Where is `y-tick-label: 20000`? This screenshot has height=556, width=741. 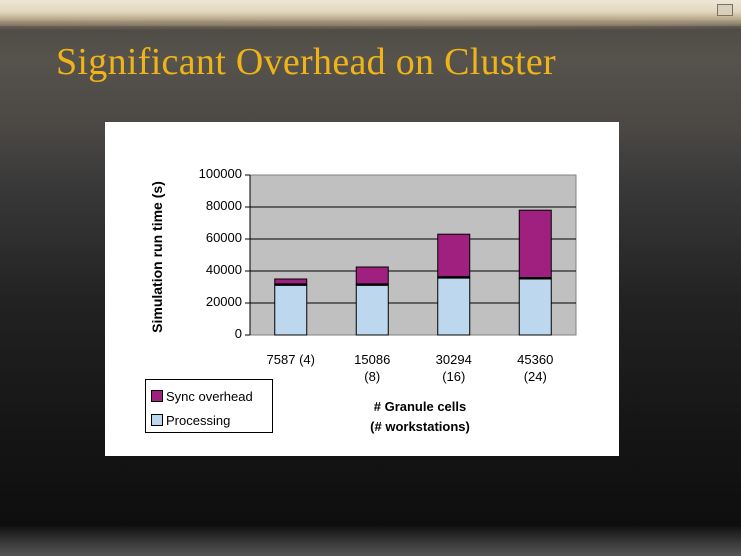
y-tick-label: 20000 is located at coordinates (223, 301).